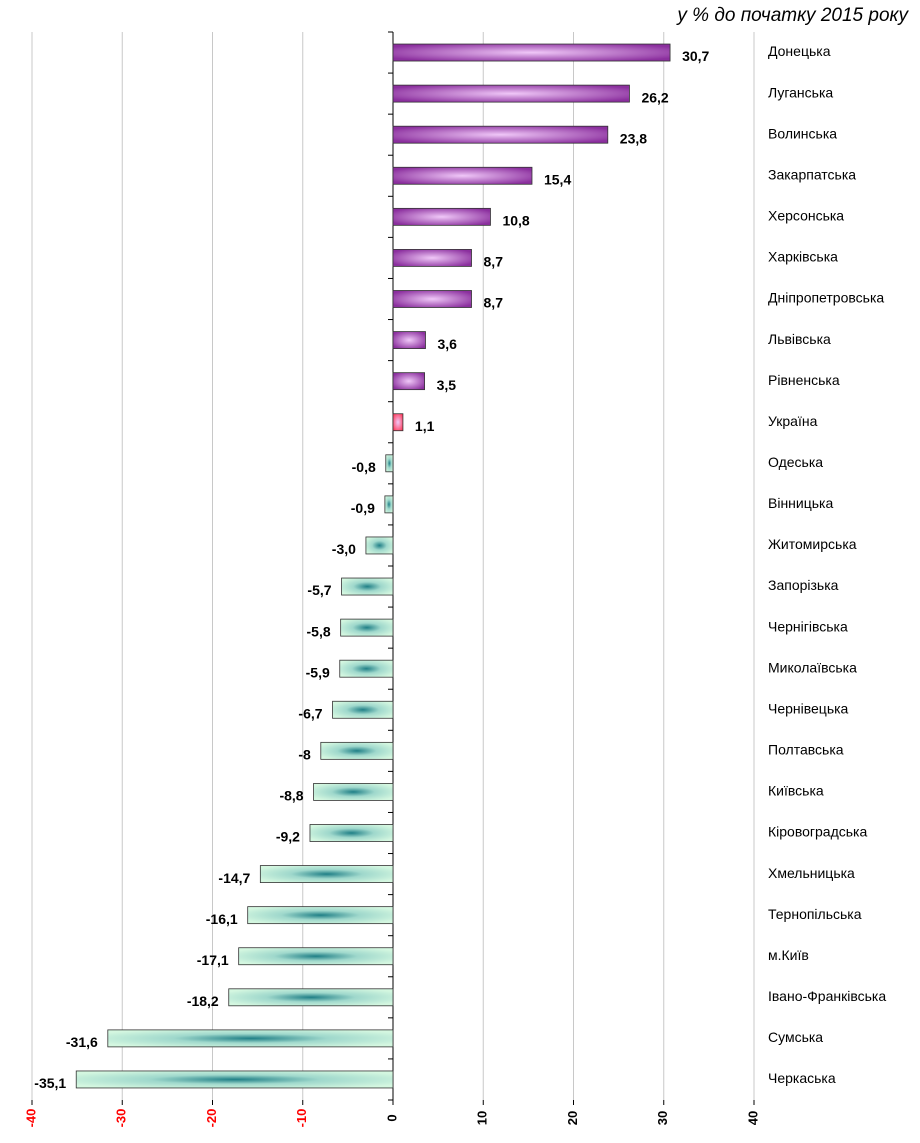  What do you see at coordinates (826, 298) in the screenshot?
I see `category-label: Дніпропетровська` at bounding box center [826, 298].